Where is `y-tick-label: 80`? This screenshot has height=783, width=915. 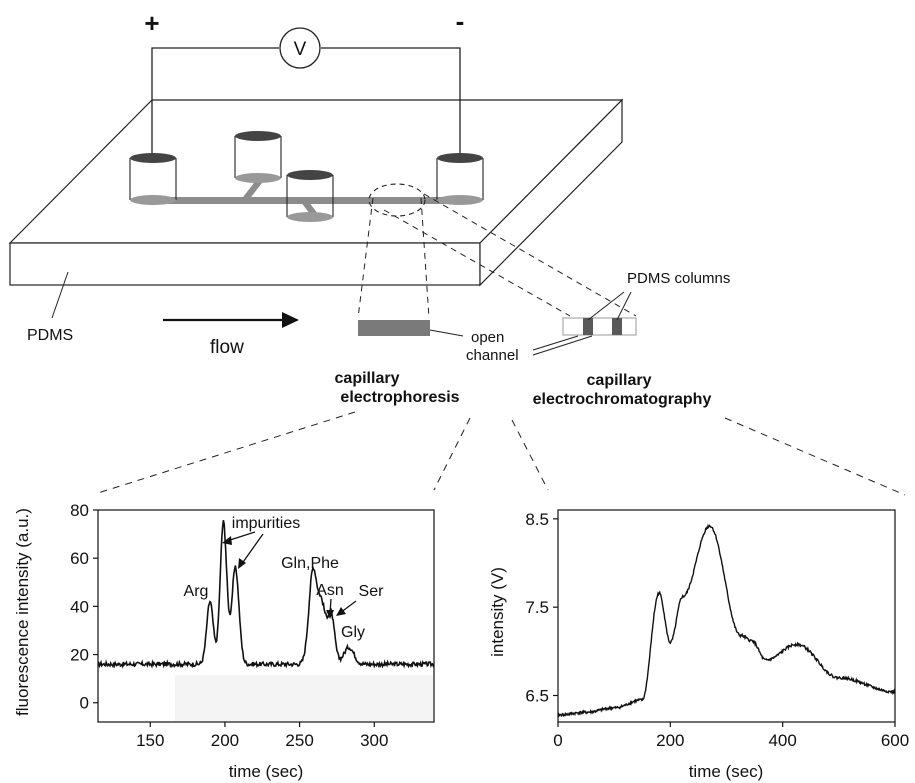 y-tick-label: 80 is located at coordinates (79, 510).